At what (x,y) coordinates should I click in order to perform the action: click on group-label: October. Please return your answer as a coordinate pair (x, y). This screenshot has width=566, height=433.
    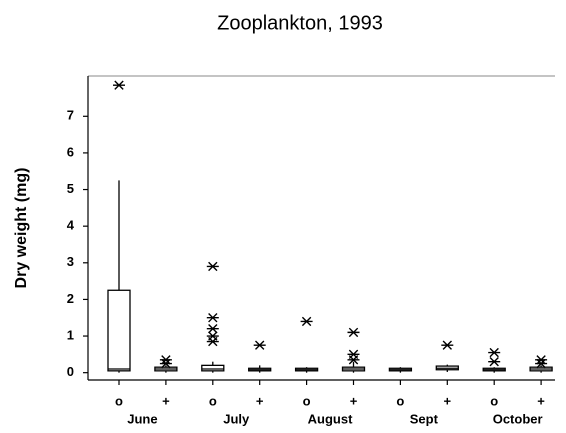
    Looking at the image, I should click on (518, 418).